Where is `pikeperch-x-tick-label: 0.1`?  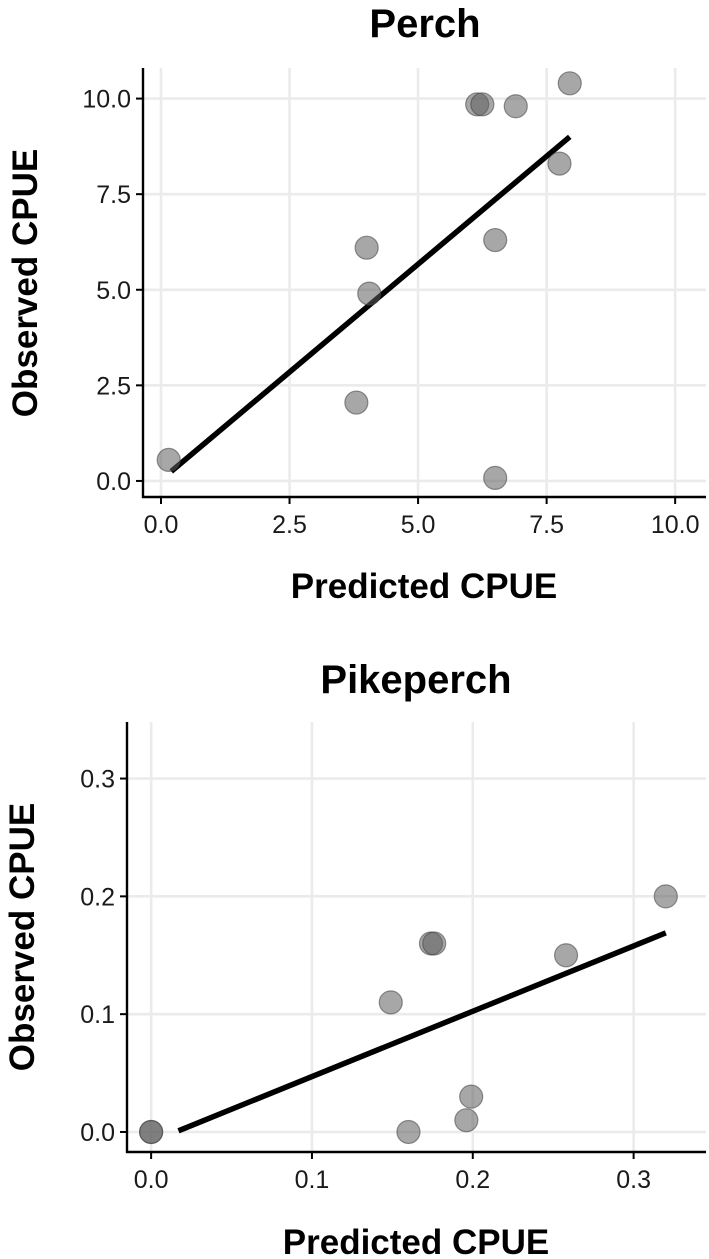 pikeperch-x-tick-label: 0.1 is located at coordinates (312, 1180).